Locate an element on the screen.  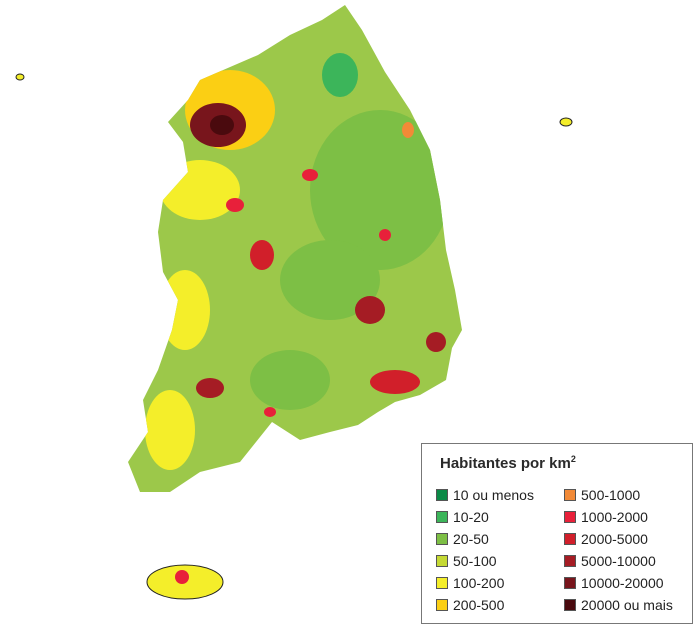
region-daegu is located at coordinates (370, 310).